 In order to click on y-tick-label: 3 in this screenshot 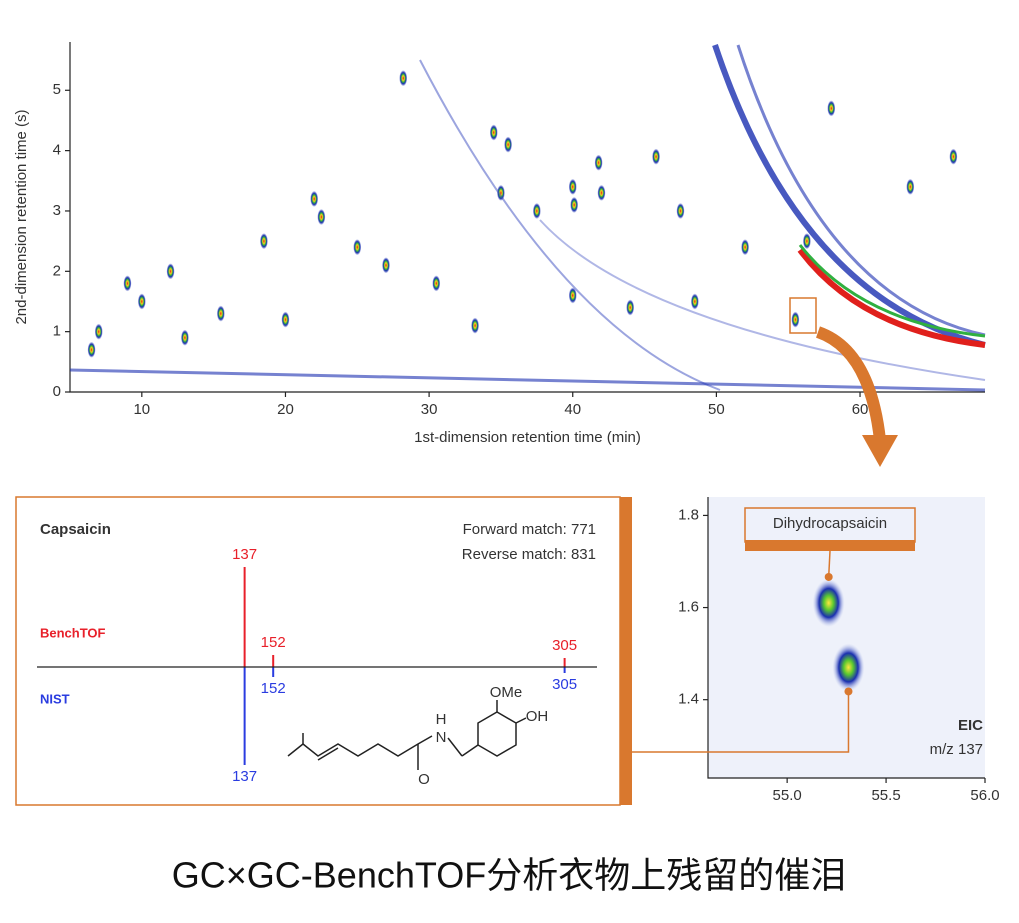, I will do `click(57, 210)`.